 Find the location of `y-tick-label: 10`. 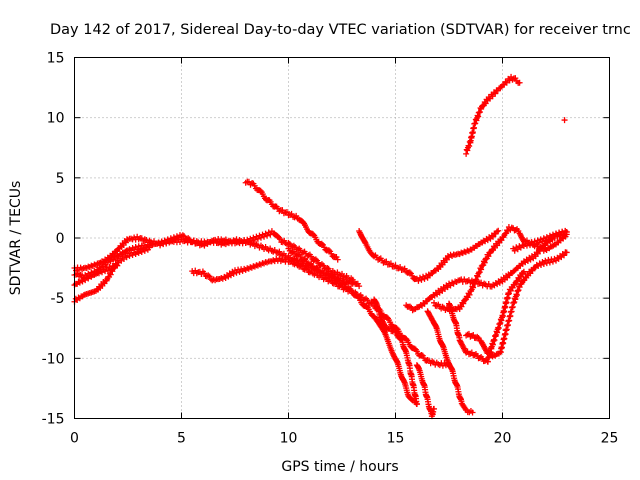

y-tick-label: 10 is located at coordinates (56, 119).